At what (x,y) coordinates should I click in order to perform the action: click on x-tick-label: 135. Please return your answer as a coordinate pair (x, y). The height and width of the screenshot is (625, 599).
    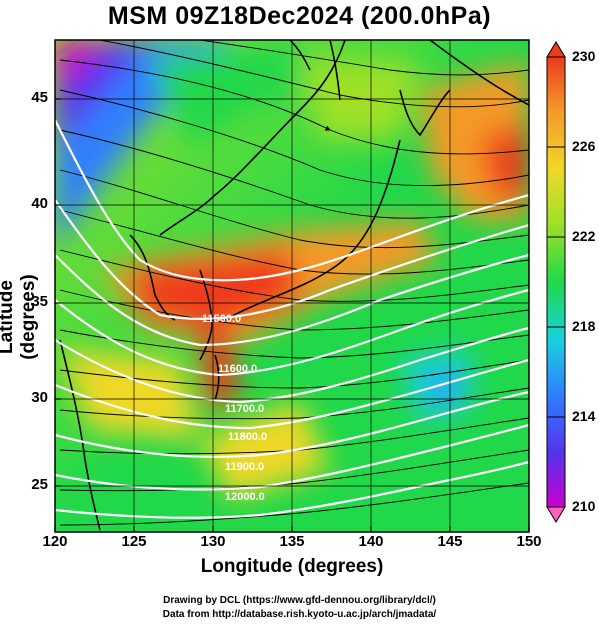
    Looking at the image, I should click on (292, 541).